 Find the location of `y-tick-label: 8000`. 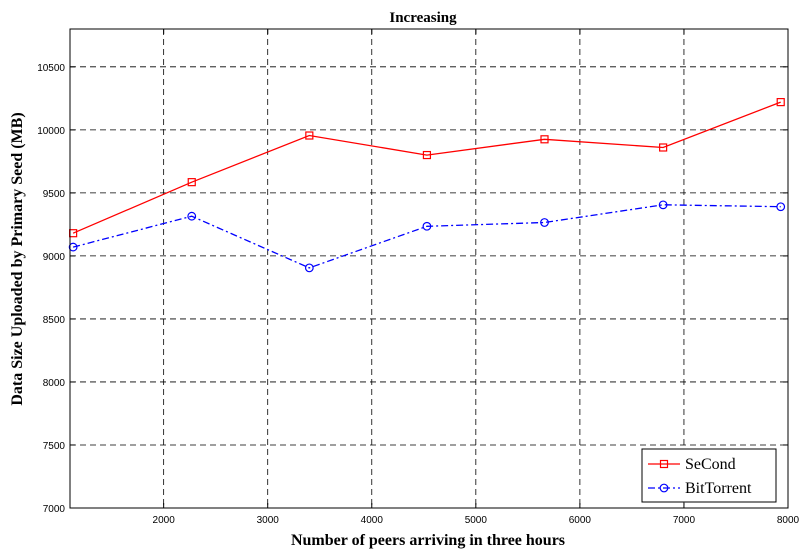

y-tick-label: 8000 is located at coordinates (54, 383).